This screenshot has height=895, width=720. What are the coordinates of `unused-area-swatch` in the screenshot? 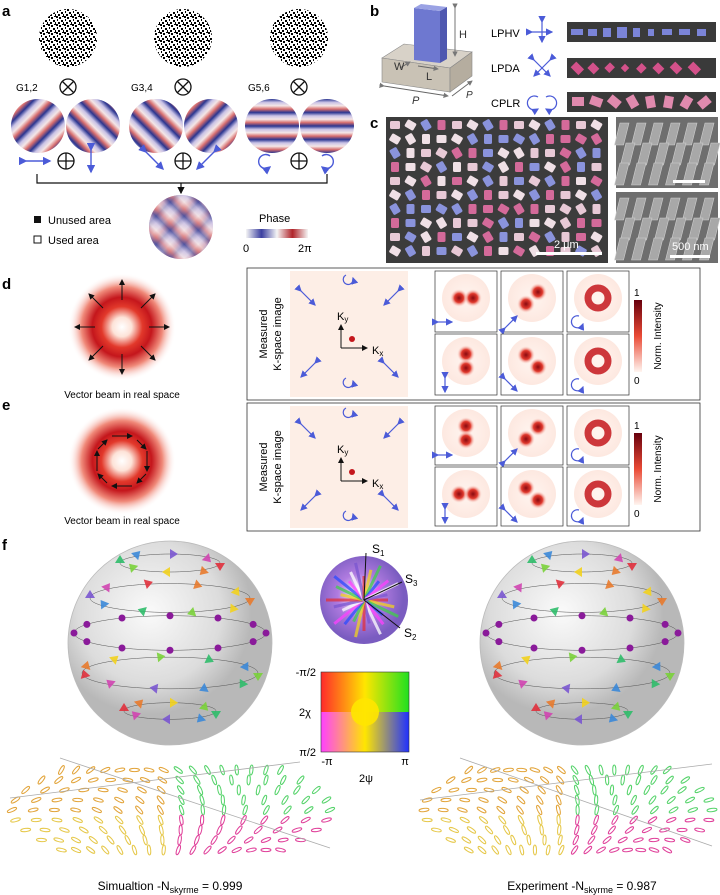 It's located at (37, 219).